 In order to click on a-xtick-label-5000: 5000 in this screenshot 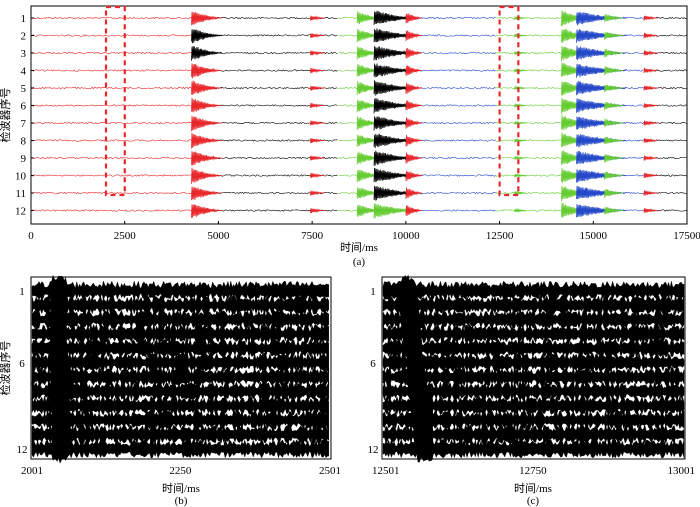, I will do `click(218, 236)`.